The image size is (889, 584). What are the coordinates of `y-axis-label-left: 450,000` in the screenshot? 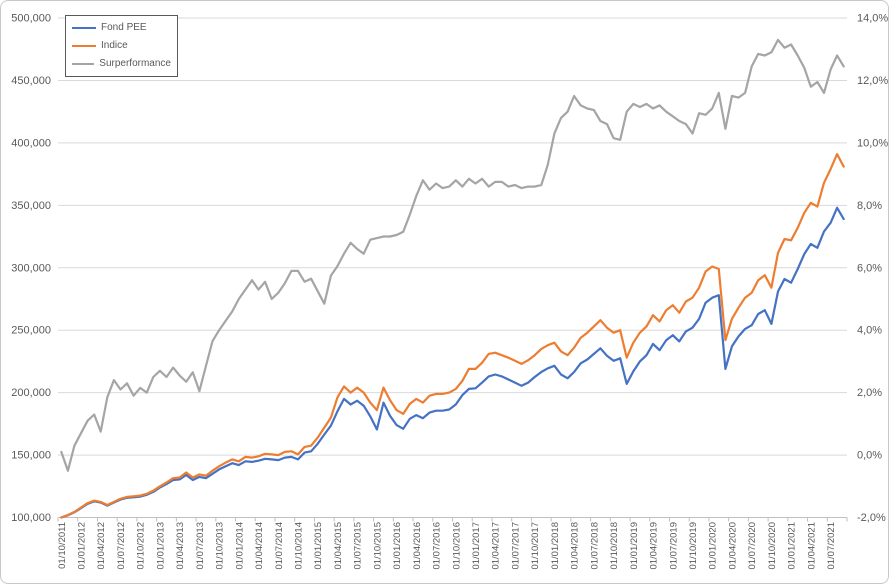 It's located at (31, 81).